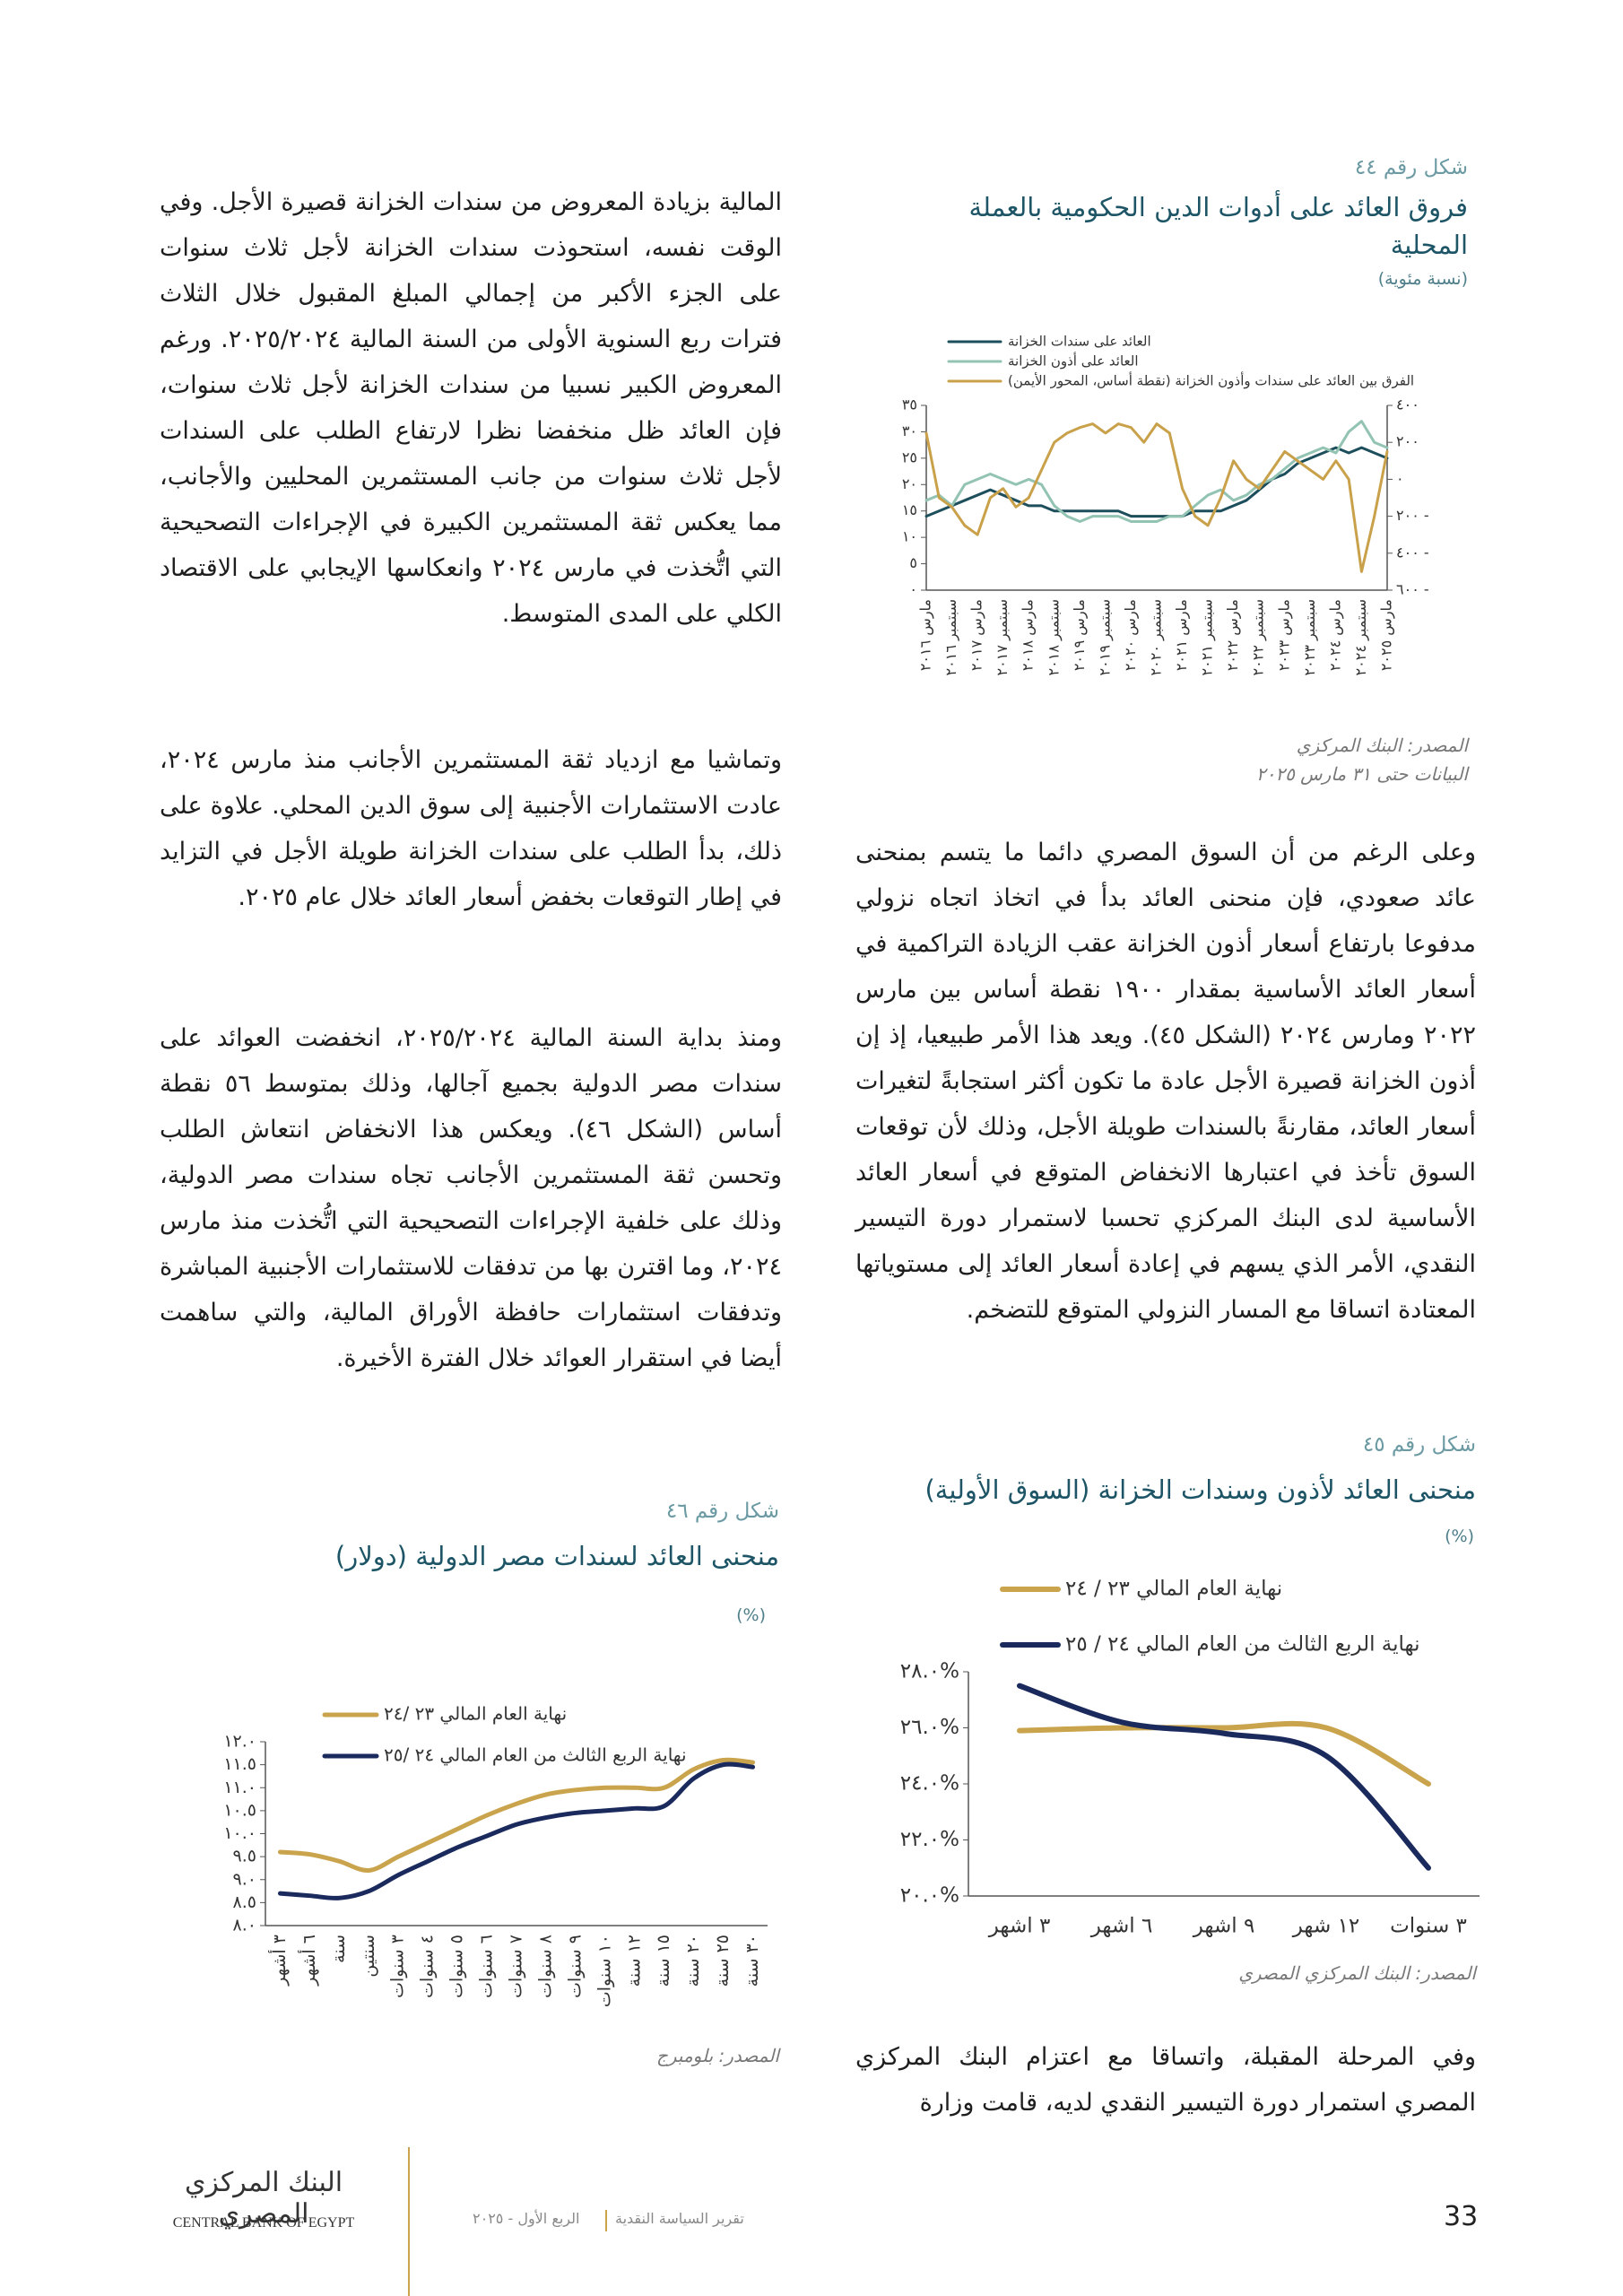  Describe the element at coordinates (516, 1966) in the screenshot. I see `x-tick-label: ٧ سنوات` at that location.